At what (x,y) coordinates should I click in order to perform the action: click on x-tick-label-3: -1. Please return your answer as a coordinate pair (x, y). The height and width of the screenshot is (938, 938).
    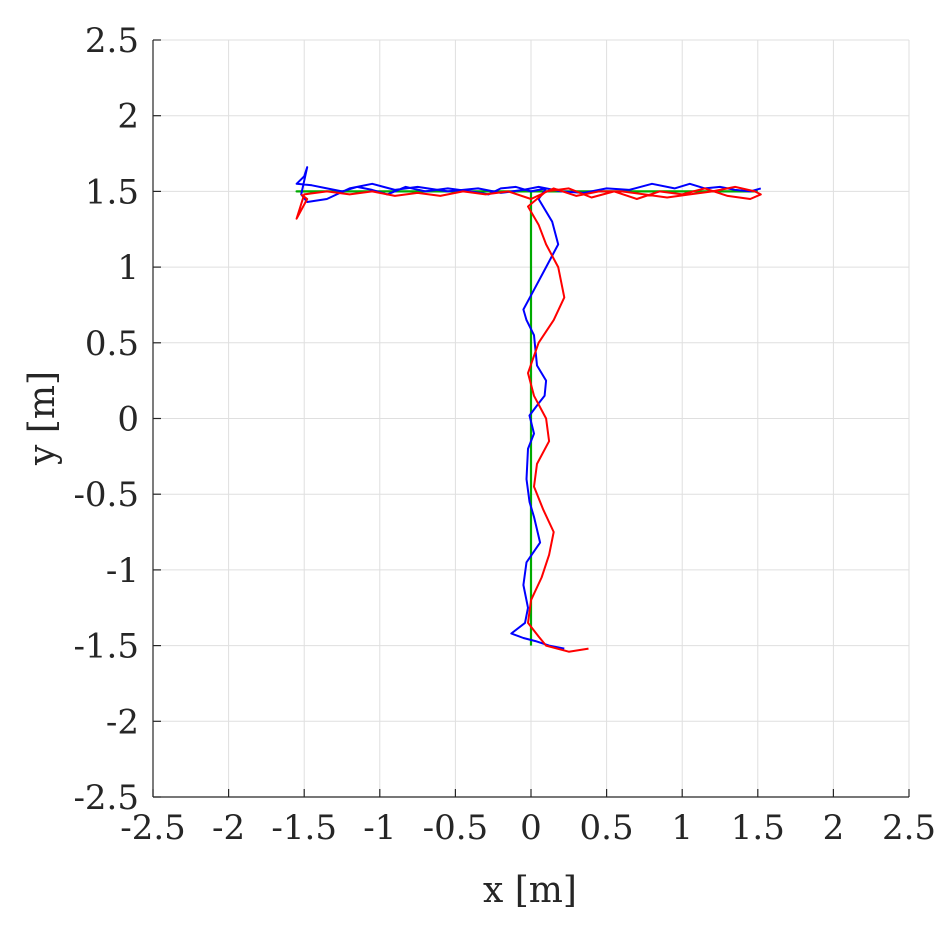
    Looking at the image, I should click on (379, 828).